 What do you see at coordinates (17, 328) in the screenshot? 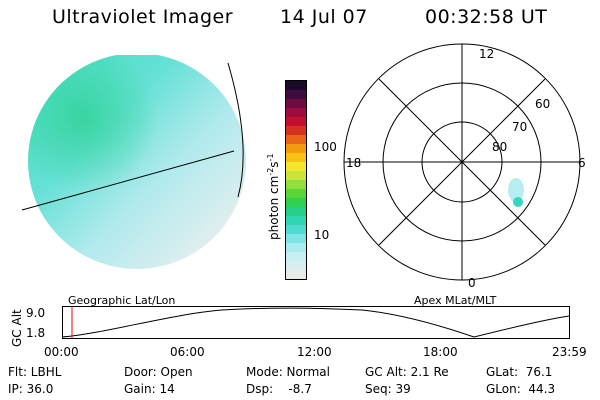
I see `timeline-y-label: GC Alt` at bounding box center [17, 328].